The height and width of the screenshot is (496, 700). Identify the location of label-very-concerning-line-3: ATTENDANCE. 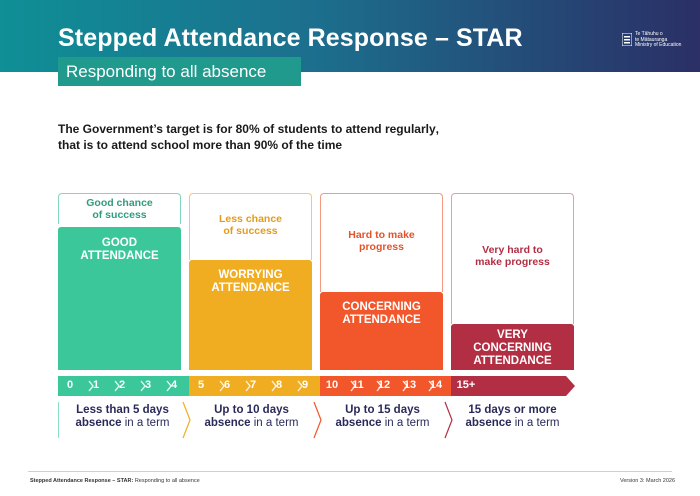
(512, 361).